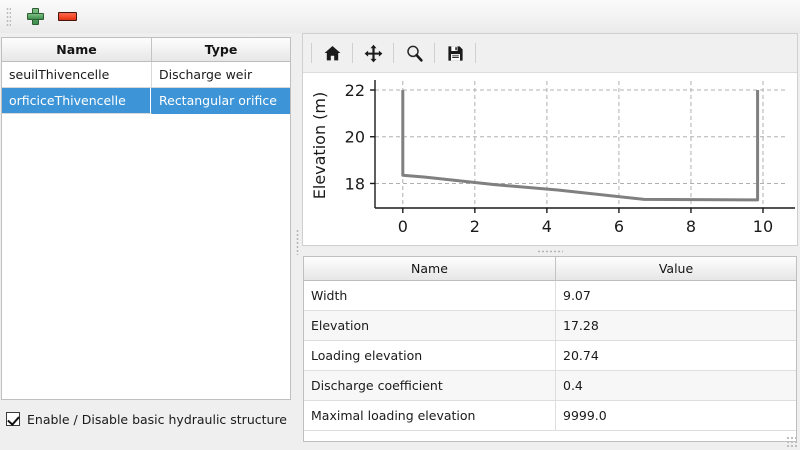 The image size is (800, 450). Describe the element at coordinates (547, 226) in the screenshot. I see `svg-text: 4` at that location.